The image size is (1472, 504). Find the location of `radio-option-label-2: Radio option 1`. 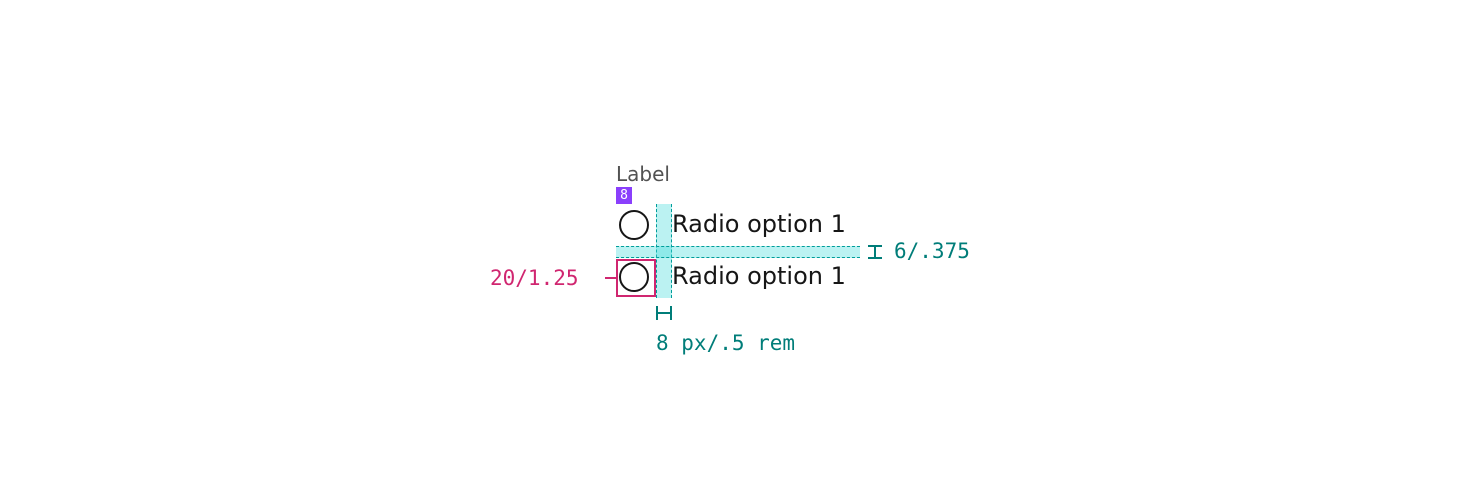

radio-option-label-2: Radio option 1 is located at coordinates (759, 276).